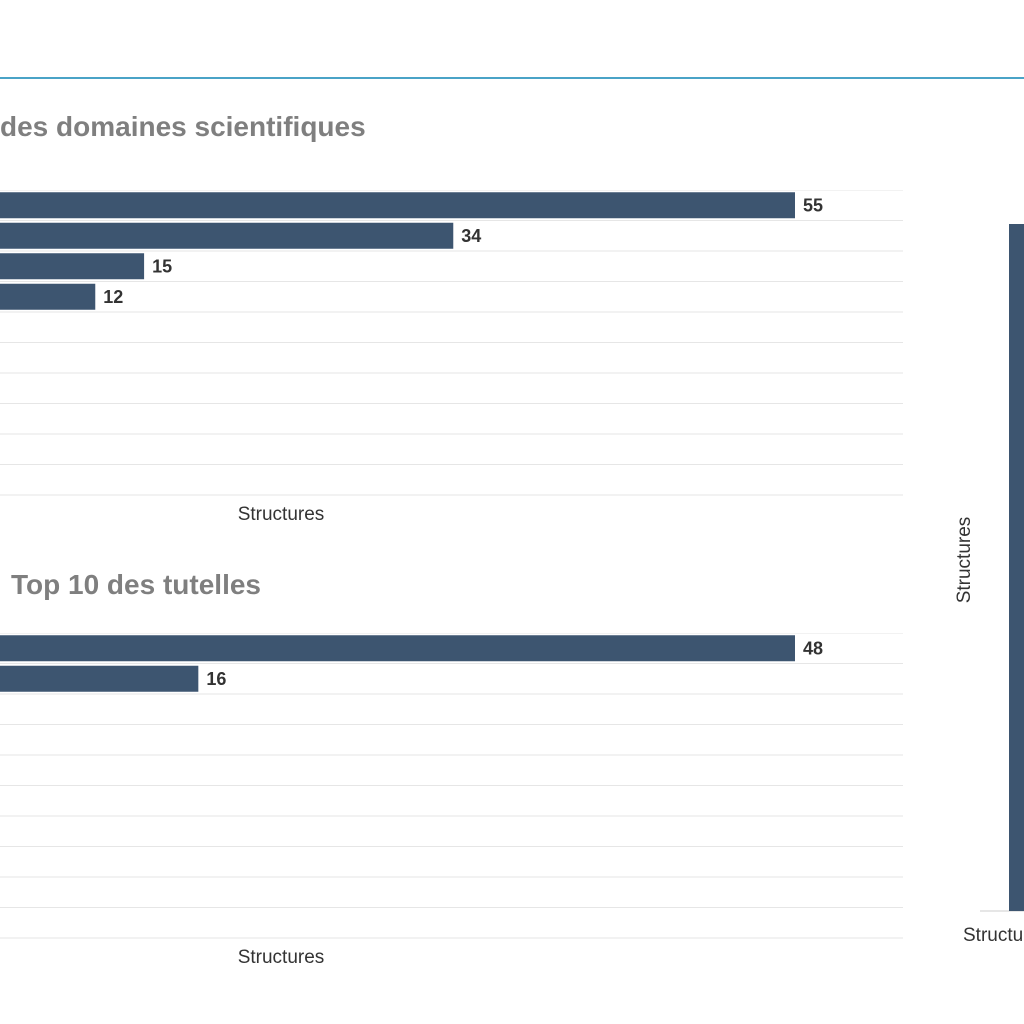  I want to click on value-label: 55, so click(813, 205).